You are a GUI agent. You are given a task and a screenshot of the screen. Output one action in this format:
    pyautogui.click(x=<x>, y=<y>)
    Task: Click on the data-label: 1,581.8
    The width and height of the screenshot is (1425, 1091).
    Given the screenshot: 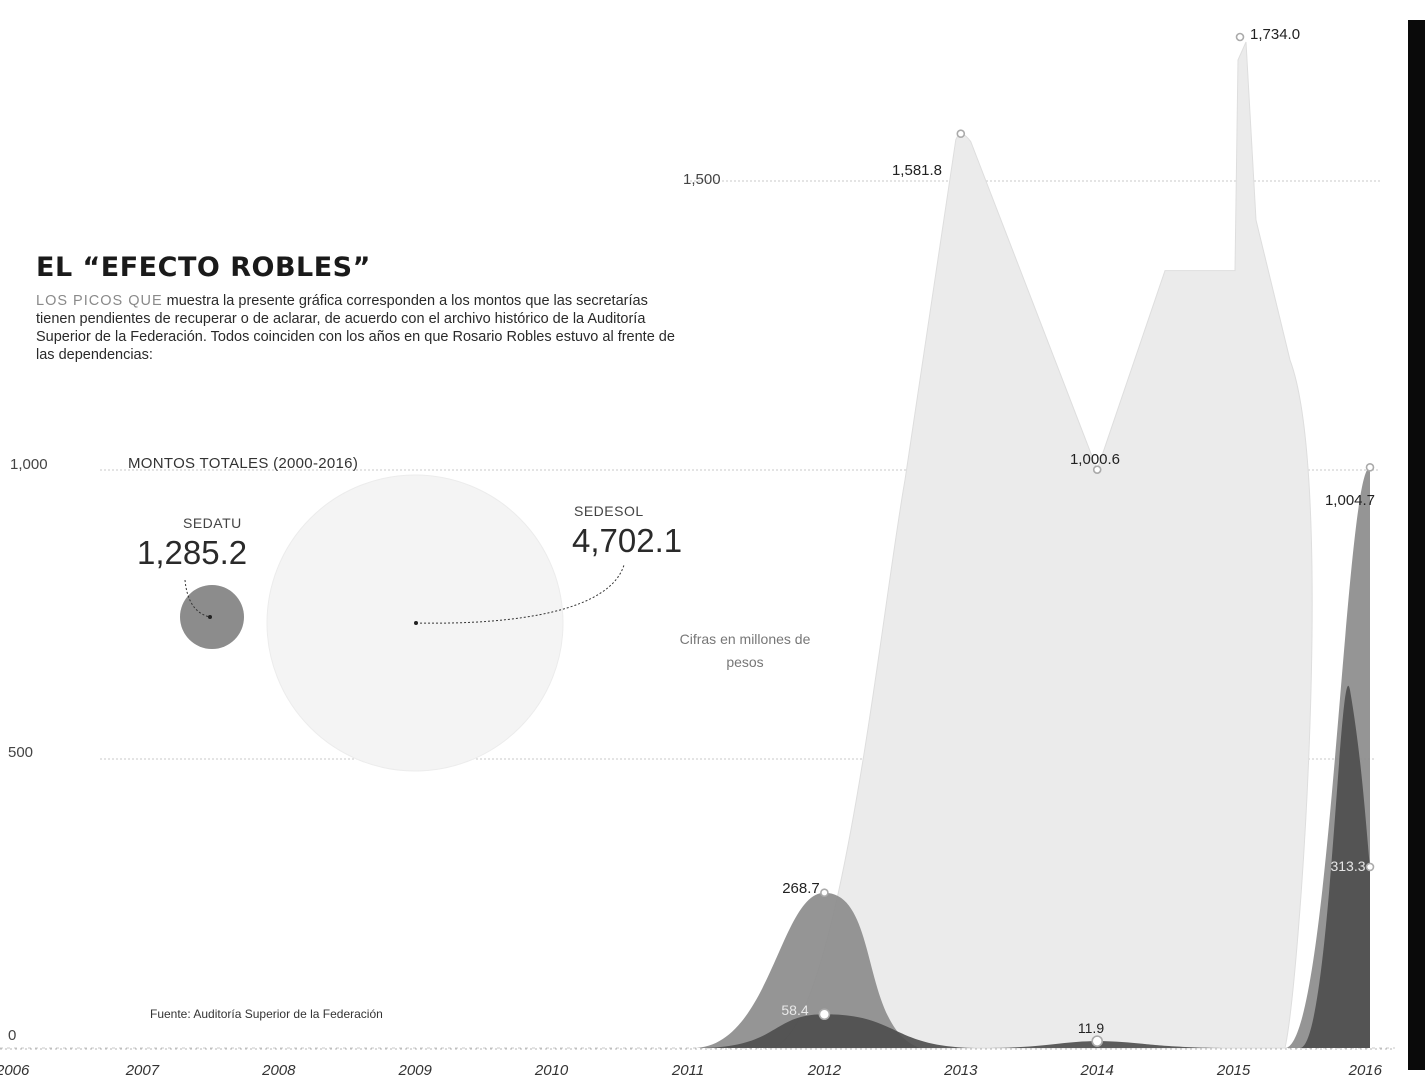 What is the action you would take?
    pyautogui.click(x=917, y=170)
    